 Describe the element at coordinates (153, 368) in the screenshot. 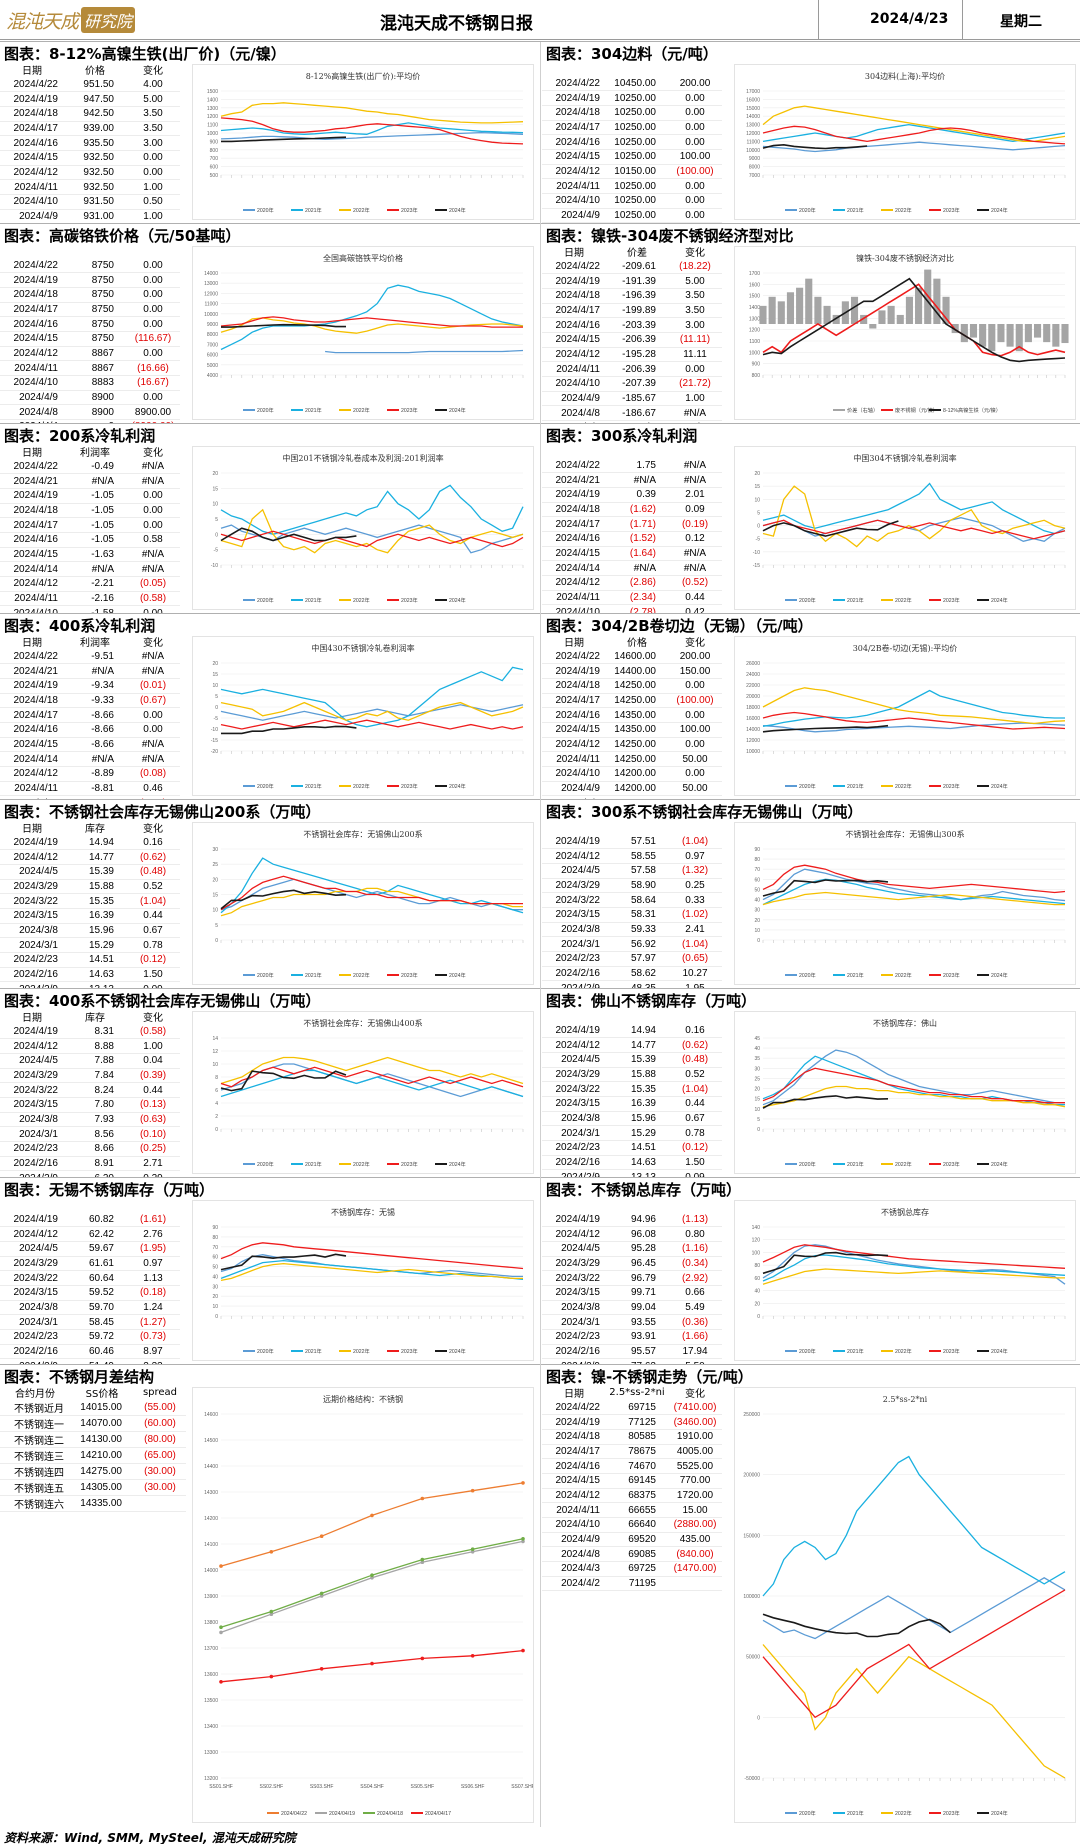

I see `table-cell: (16.66)` at that location.